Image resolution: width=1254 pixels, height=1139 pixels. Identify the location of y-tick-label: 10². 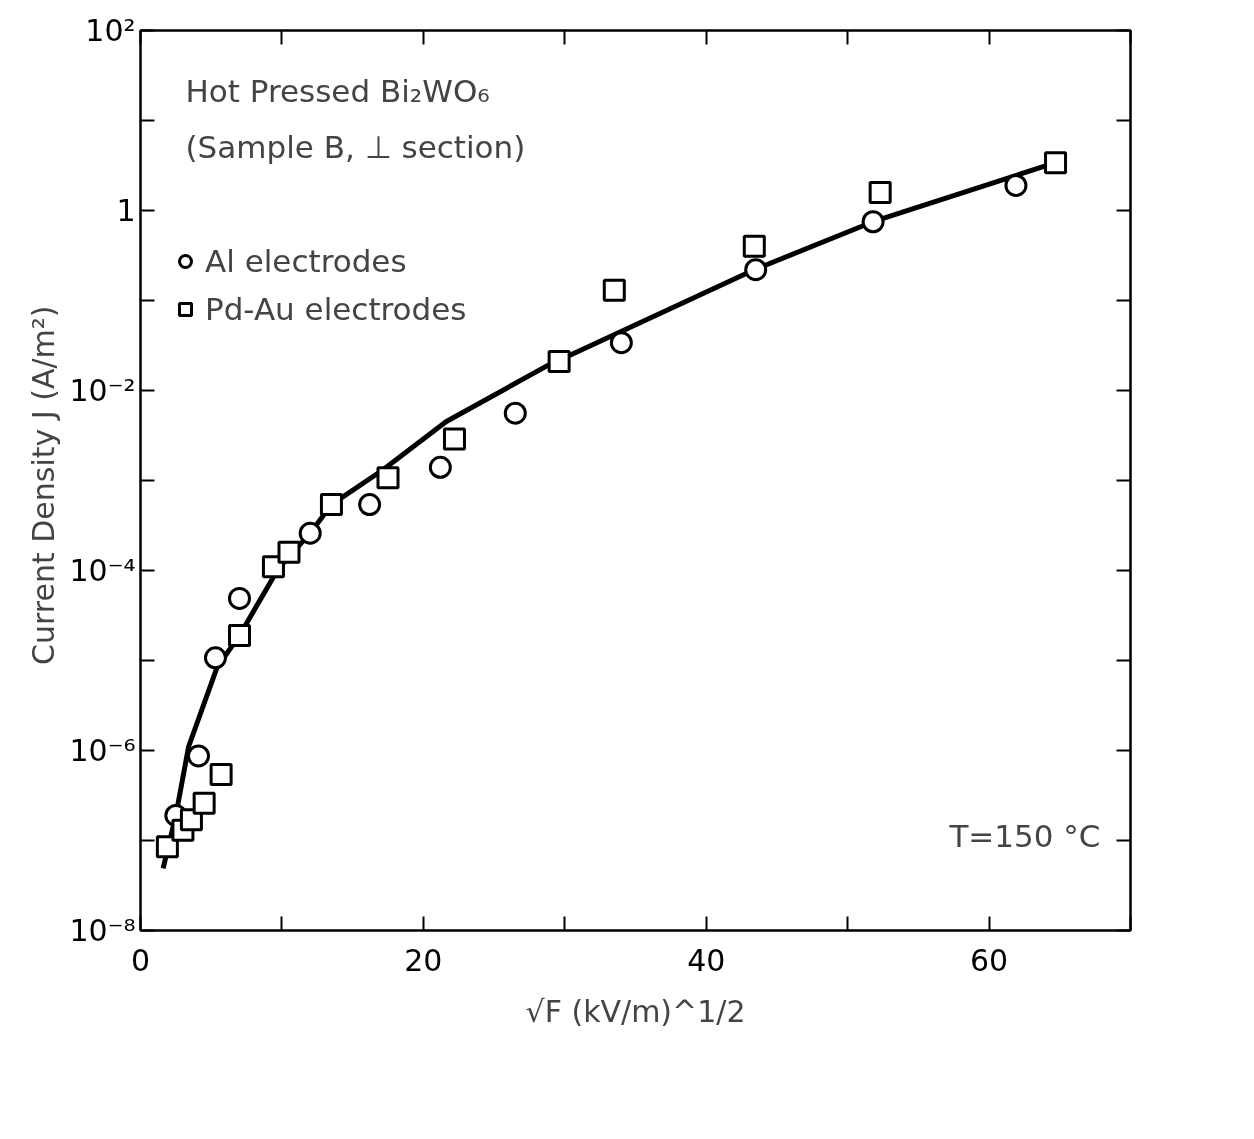
(110, 30).